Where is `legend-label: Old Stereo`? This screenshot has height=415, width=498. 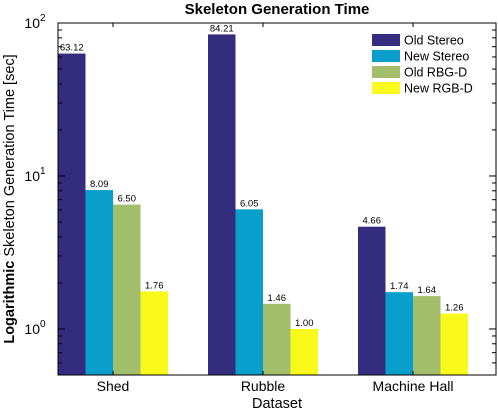
legend-label: Old Stereo is located at coordinates (434, 41).